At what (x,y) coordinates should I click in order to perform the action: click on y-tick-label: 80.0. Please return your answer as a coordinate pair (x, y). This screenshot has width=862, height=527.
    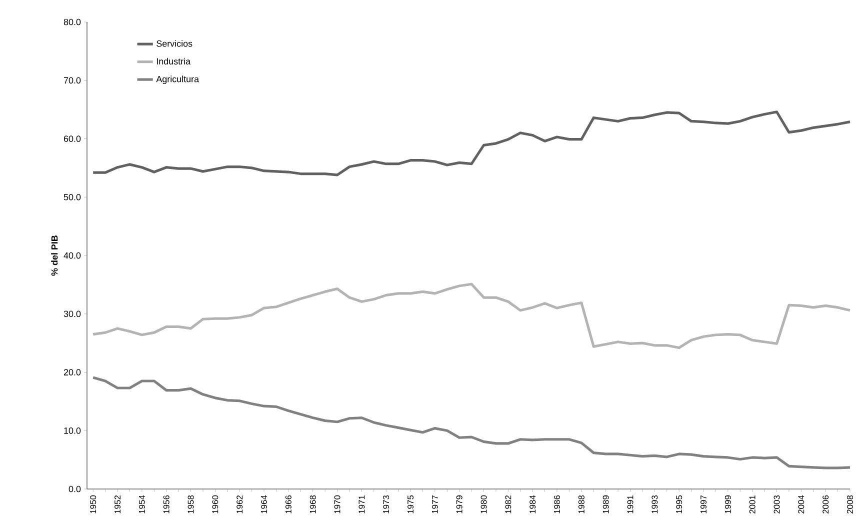
    Looking at the image, I should click on (72, 22).